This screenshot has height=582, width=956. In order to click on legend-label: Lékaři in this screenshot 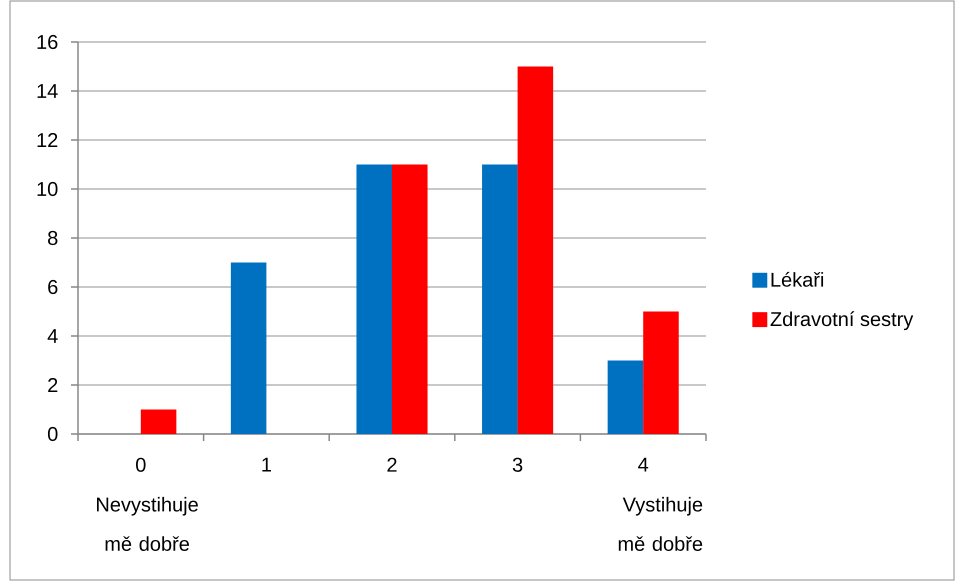, I will do `click(798, 279)`.